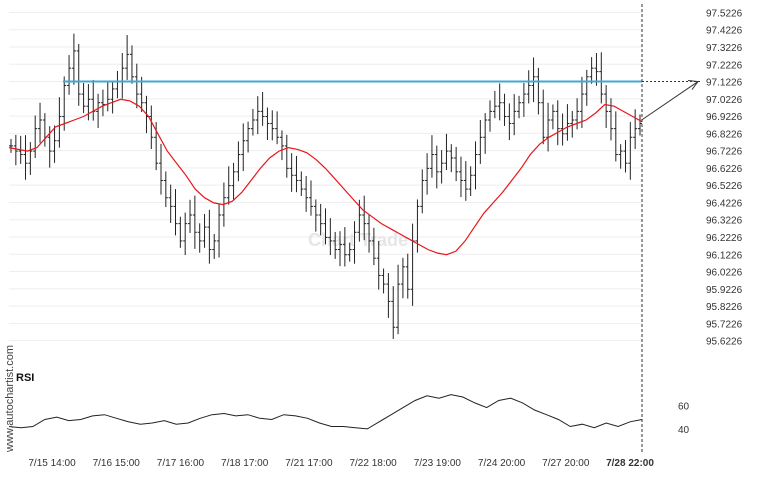 This screenshot has height=480, width=760. I want to click on price-tick-label: 96.7226, so click(724, 152).